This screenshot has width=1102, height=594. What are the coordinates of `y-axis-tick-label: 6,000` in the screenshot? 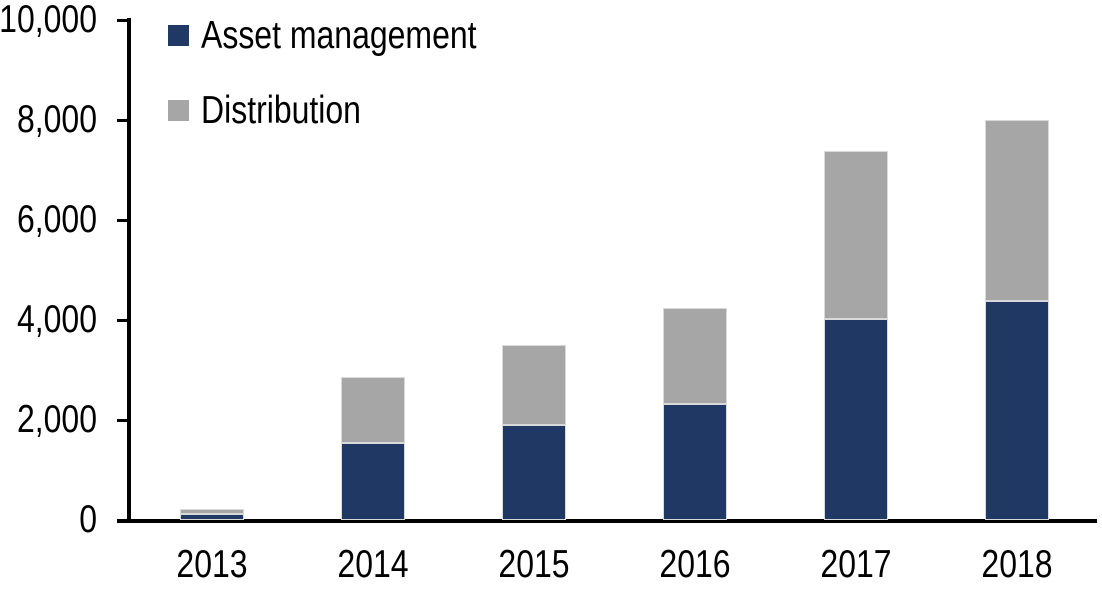 It's located at (57, 219).